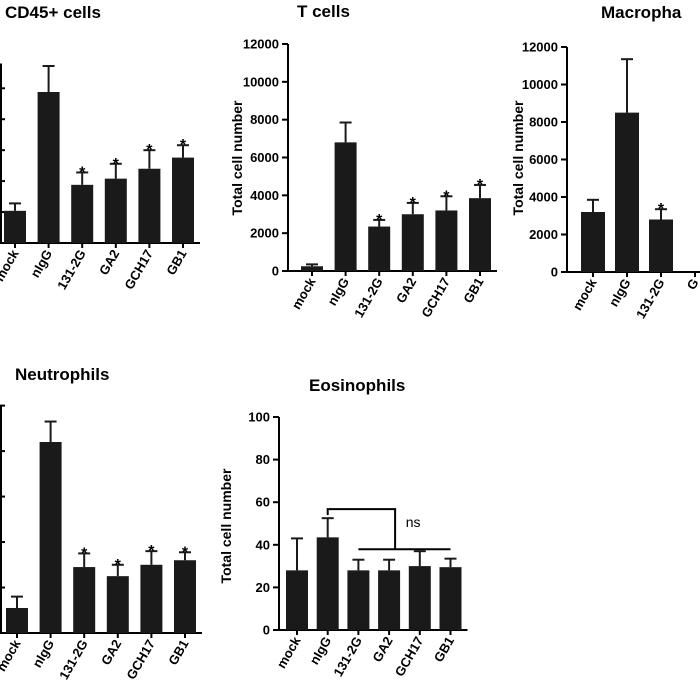 The height and width of the screenshot is (700, 700). What do you see at coordinates (259, 417) in the screenshot?
I see `y-tick-label: 100` at bounding box center [259, 417].